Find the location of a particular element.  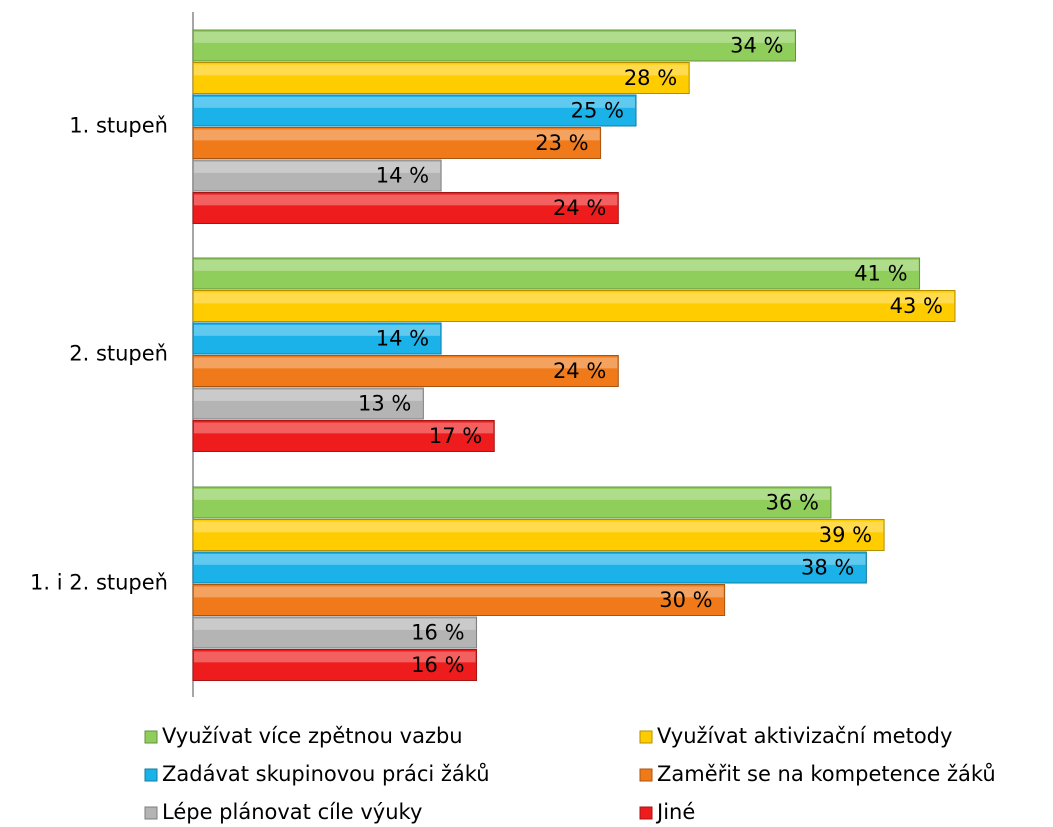

legend-label: Jiné is located at coordinates (675, 812).